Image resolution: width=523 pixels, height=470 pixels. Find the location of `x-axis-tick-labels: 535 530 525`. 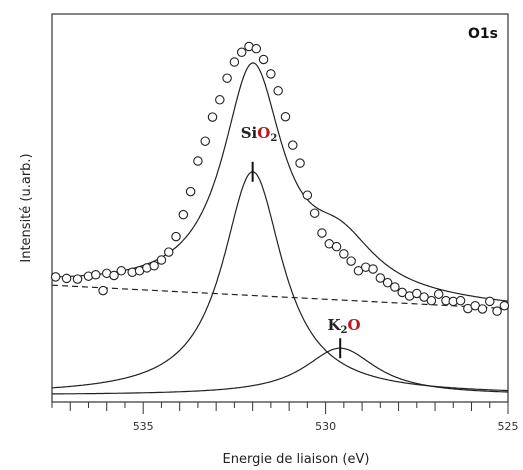

x-axis-tick-labels: 535 530 525 is located at coordinates (326, 426).